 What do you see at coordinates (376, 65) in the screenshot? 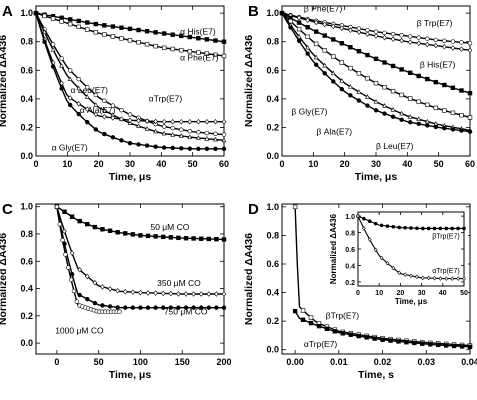
I see `series-gly-e7: β Gly(E7)` at bounding box center [376, 65].